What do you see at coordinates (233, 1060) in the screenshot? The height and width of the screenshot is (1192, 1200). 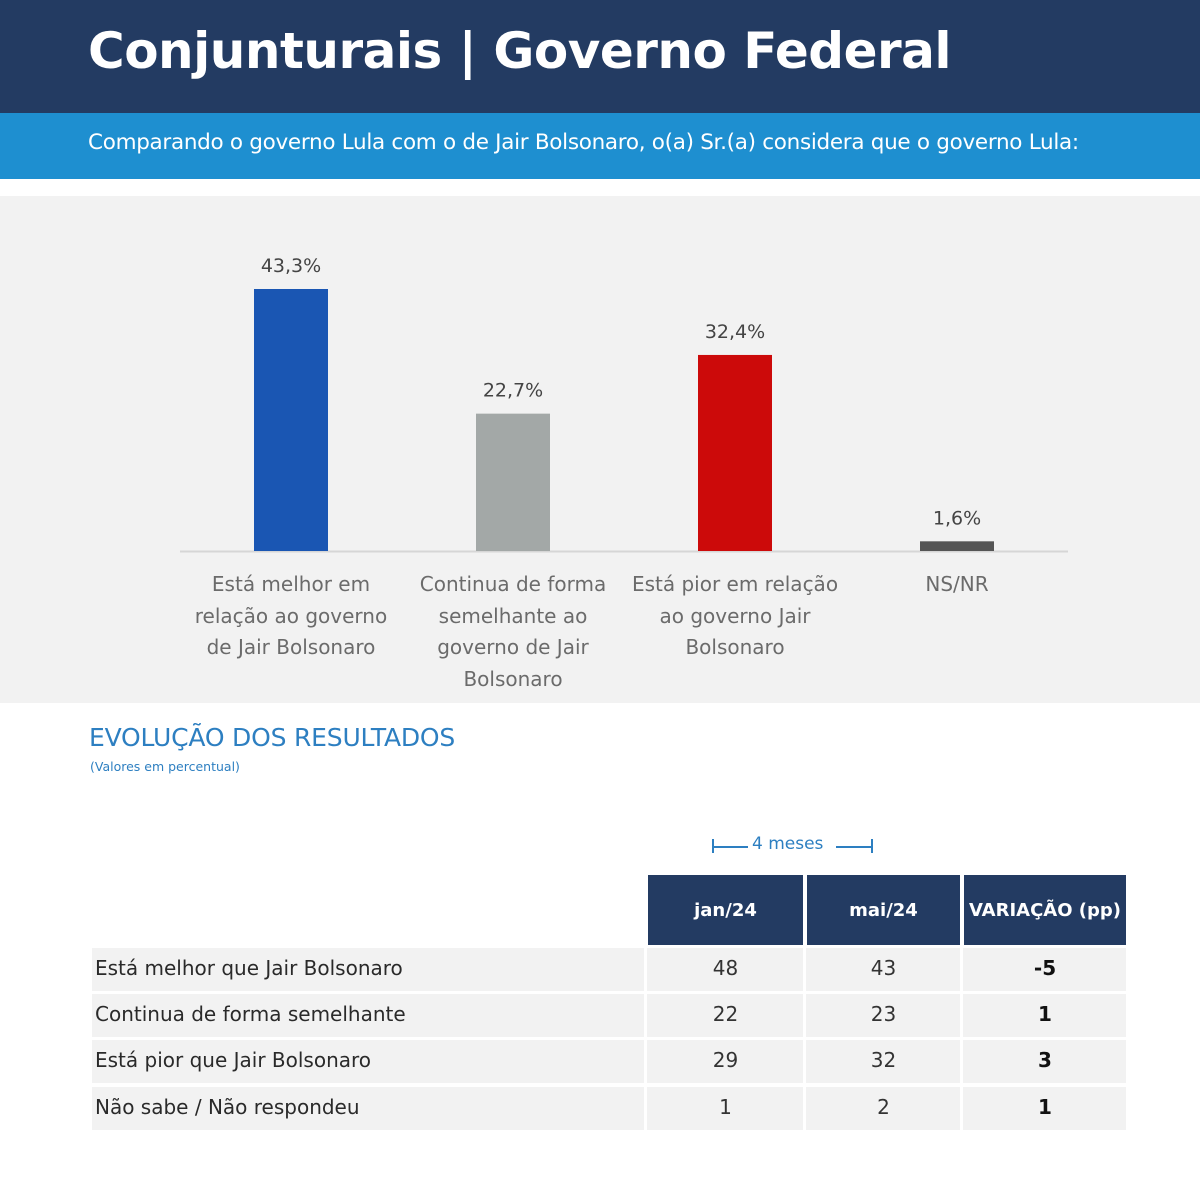 I see `row-label: Está pior que Jair Bolsonaro` at bounding box center [233, 1060].